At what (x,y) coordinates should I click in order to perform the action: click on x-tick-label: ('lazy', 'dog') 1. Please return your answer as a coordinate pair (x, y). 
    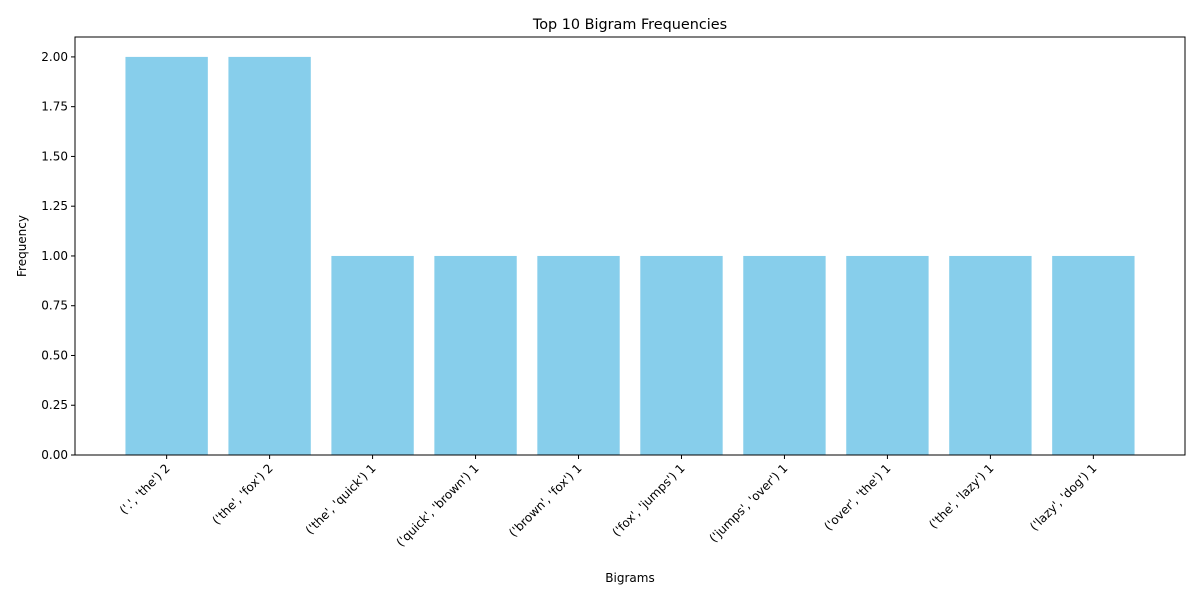
    Looking at the image, I should click on (1063, 497).